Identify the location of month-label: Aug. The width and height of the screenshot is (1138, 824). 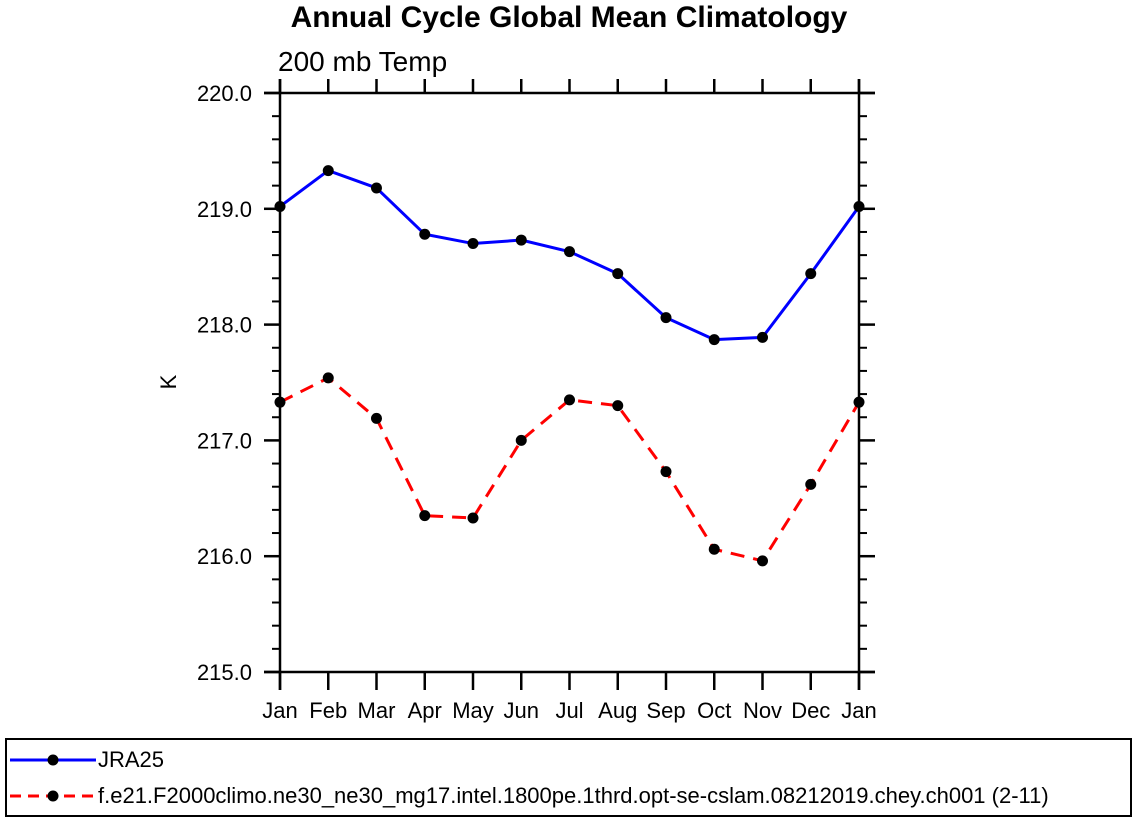
(617, 710).